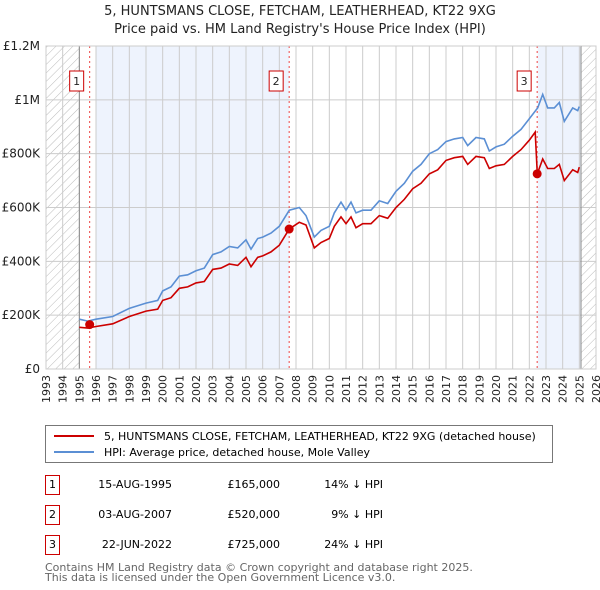 This screenshot has height=590, width=600. Describe the element at coordinates (74, 436) in the screenshot. I see `legend-swatch-red` at that location.